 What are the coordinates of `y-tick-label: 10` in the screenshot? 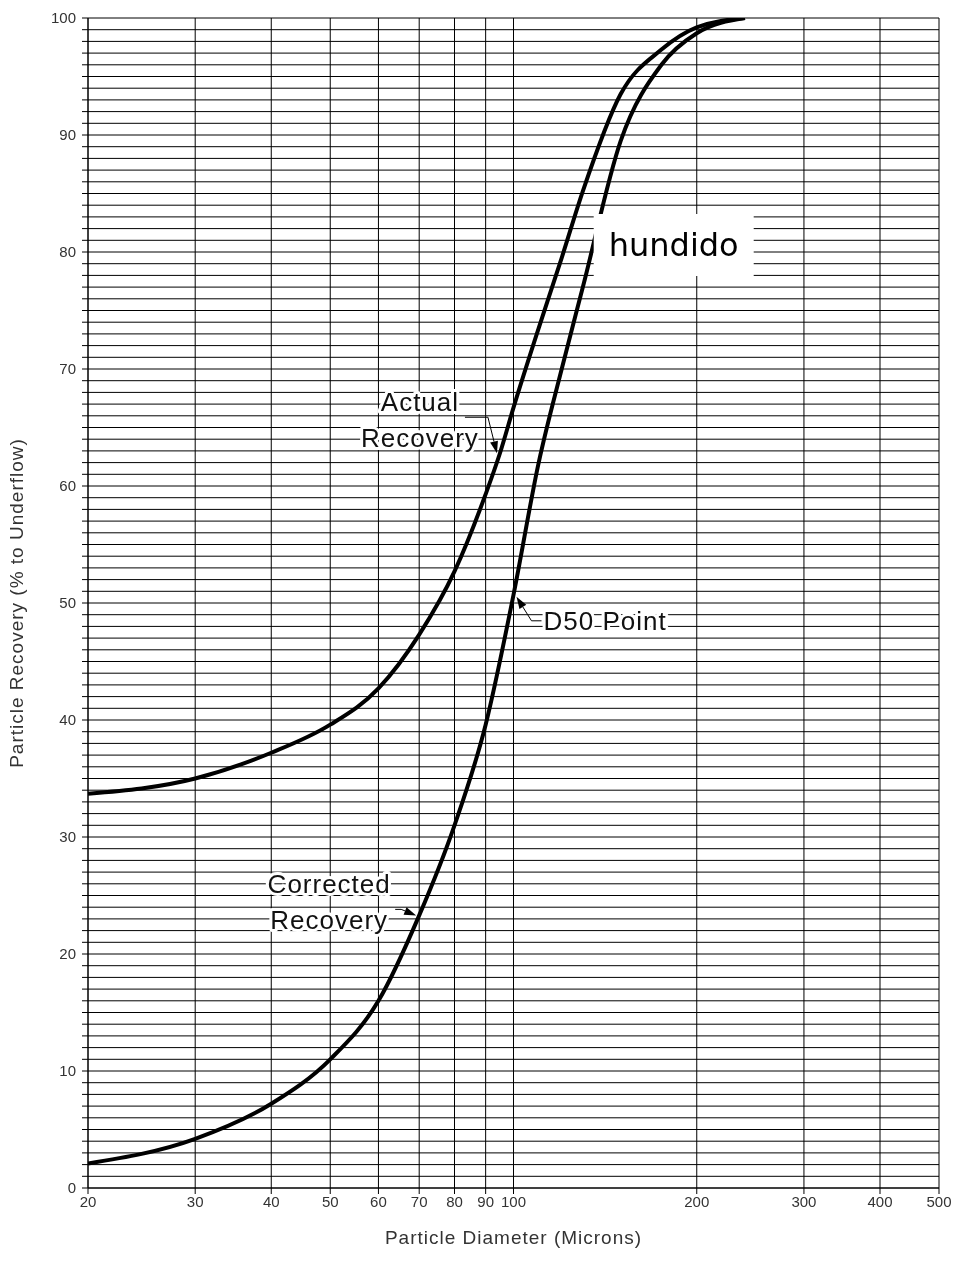 It's located at (67, 1071).